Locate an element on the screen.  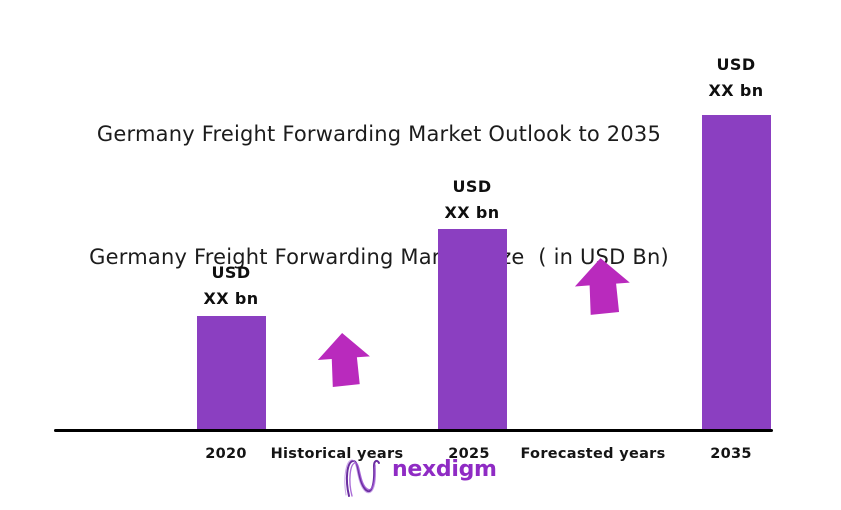
value-label-2025: USD XX bn is located at coordinates (472, 200).